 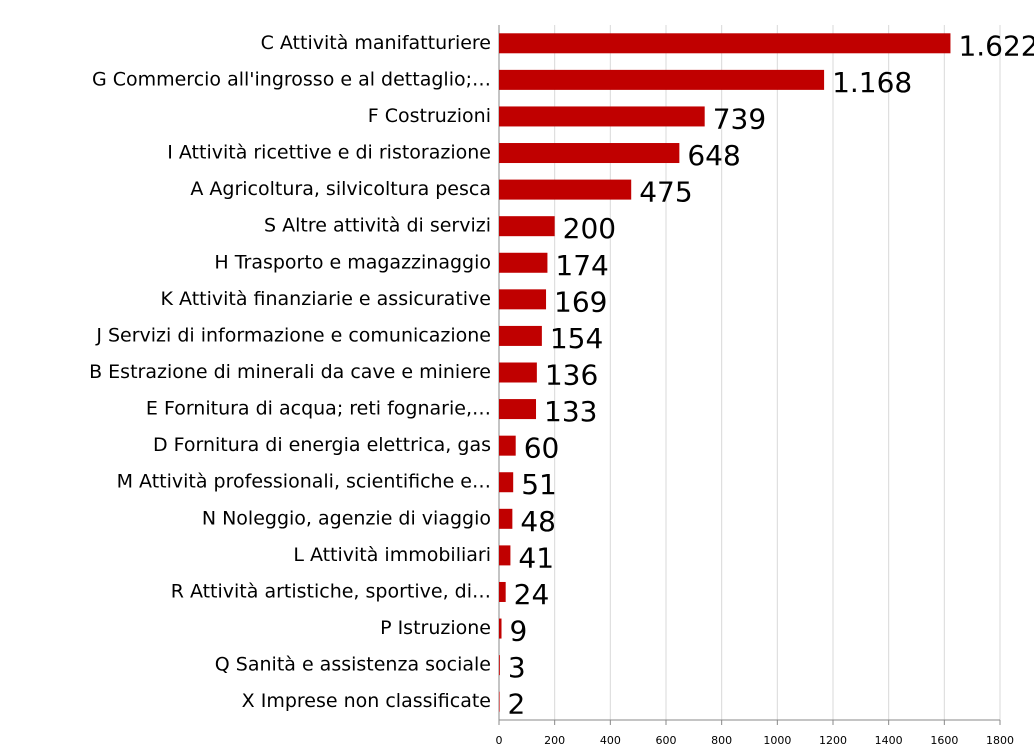 What do you see at coordinates (499, 740) in the screenshot?
I see `x-tick-label: 0` at bounding box center [499, 740].